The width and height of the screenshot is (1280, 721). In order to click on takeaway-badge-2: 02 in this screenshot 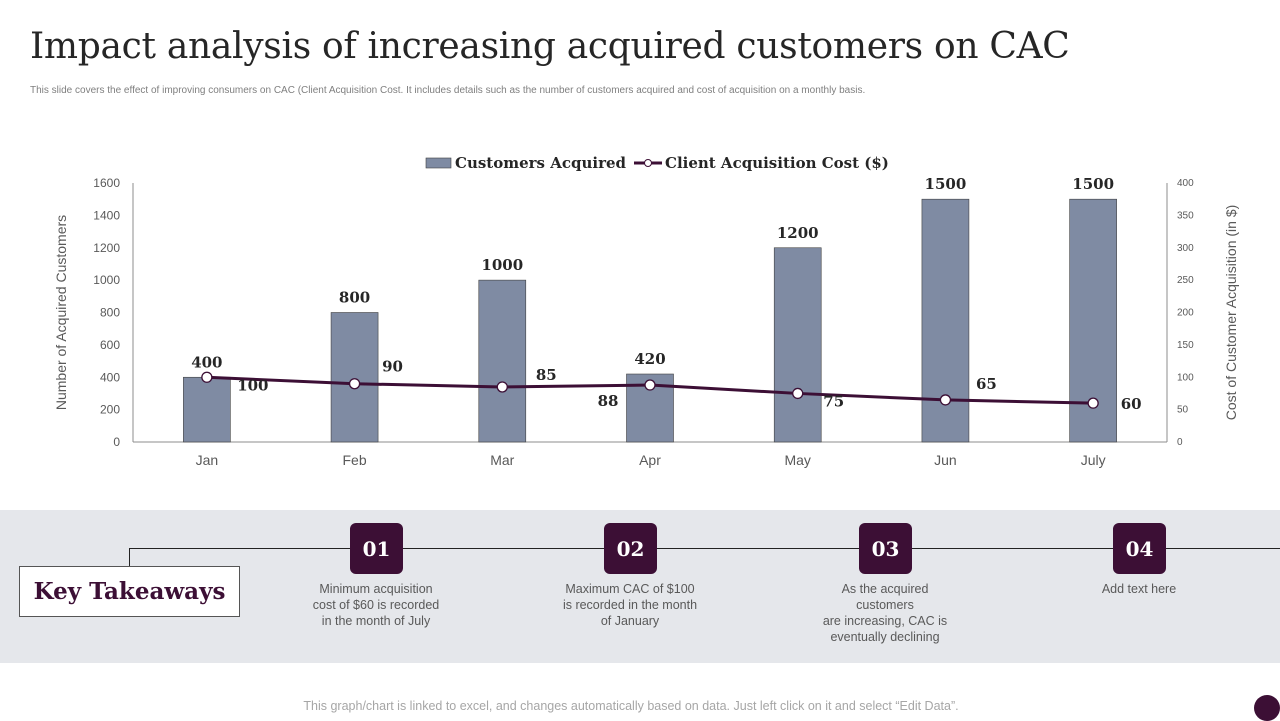, I will do `click(630, 548)`.